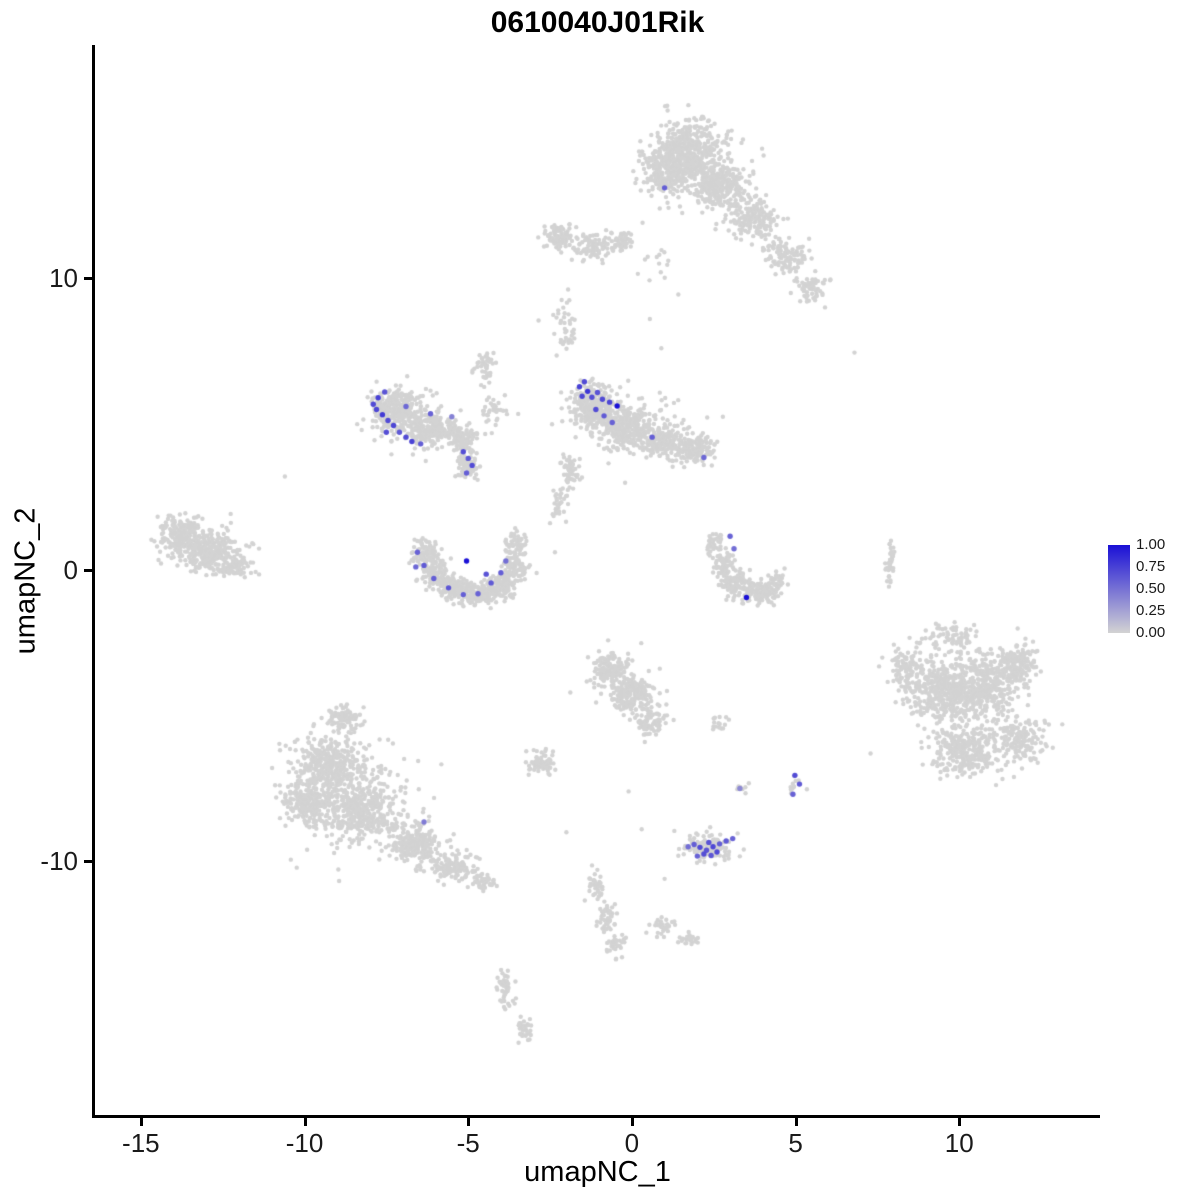 This screenshot has height=1200, width=1200. Describe the element at coordinates (1151, 632) in the screenshot. I see `legend-tick-label: 0.00` at that location.